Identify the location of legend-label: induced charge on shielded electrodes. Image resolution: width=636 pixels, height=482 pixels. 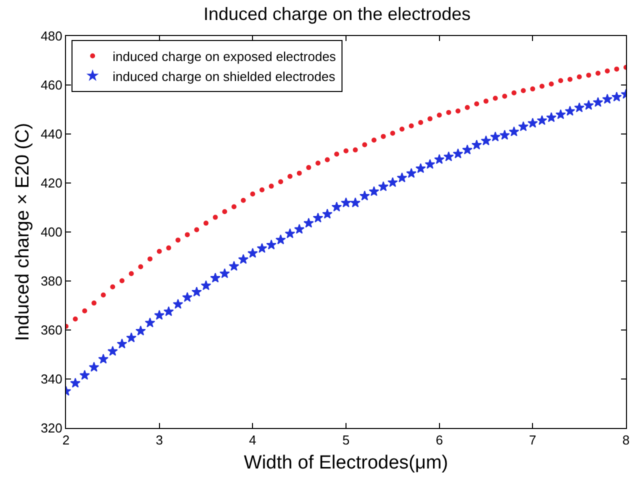
(224, 76).